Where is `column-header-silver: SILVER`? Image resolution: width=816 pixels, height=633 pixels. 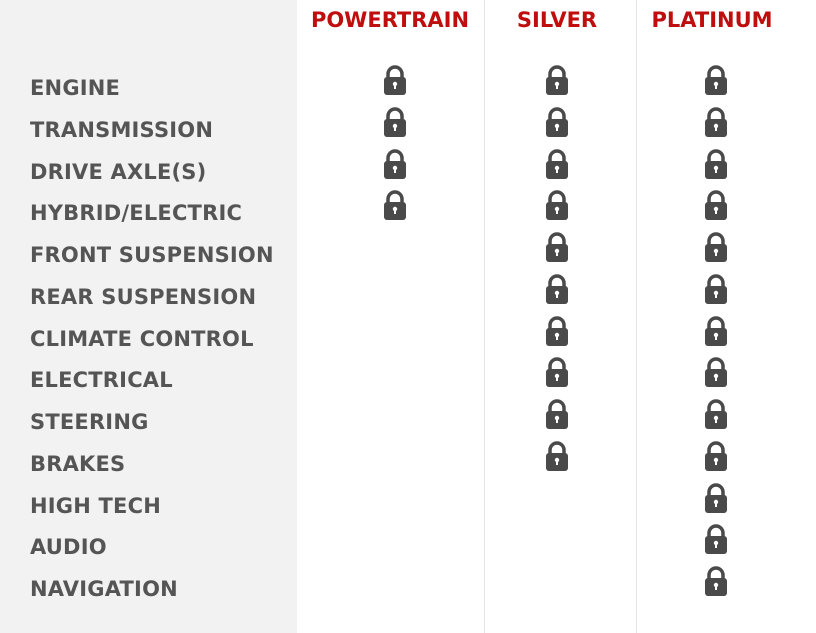
column-header-silver: SILVER is located at coordinates (557, 20).